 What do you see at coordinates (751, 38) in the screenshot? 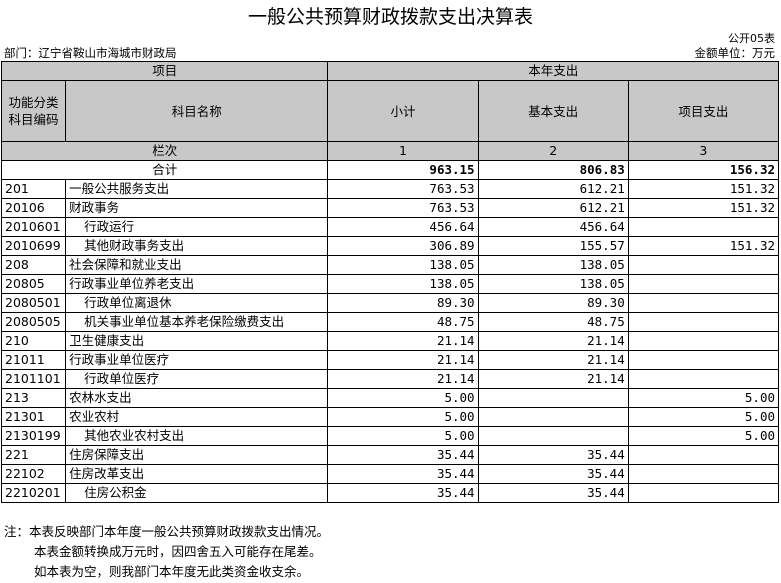
I see `form-number: 公开05表` at bounding box center [751, 38].